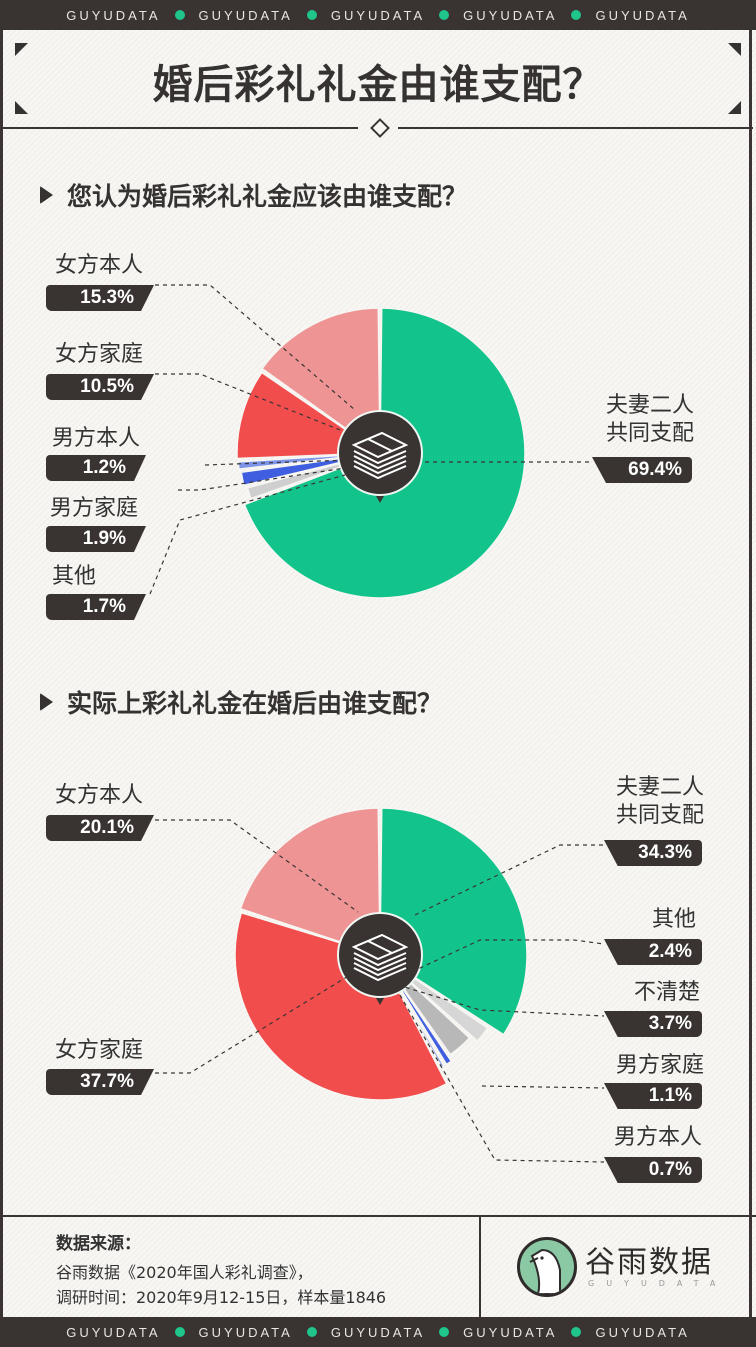 Image resolution: width=756 pixels, height=1347 pixels. What do you see at coordinates (96, 607) in the screenshot?
I see `chart1-value-other: 1.7%` at bounding box center [96, 607].